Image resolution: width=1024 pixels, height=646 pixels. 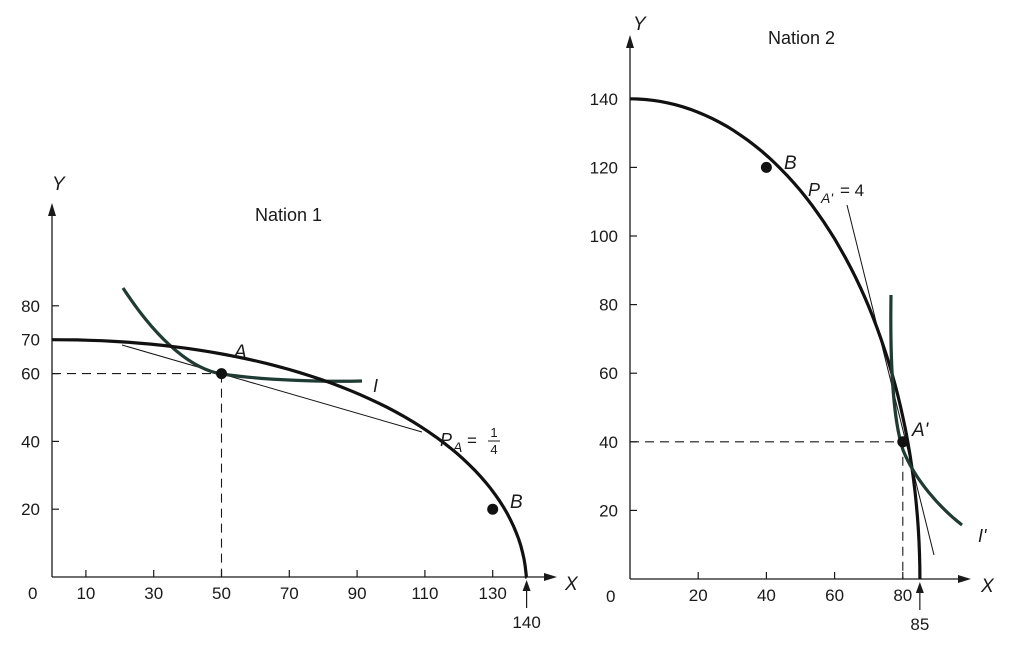 What do you see at coordinates (32, 593) in the screenshot?
I see `nation1-origin-label: 0` at bounding box center [32, 593].